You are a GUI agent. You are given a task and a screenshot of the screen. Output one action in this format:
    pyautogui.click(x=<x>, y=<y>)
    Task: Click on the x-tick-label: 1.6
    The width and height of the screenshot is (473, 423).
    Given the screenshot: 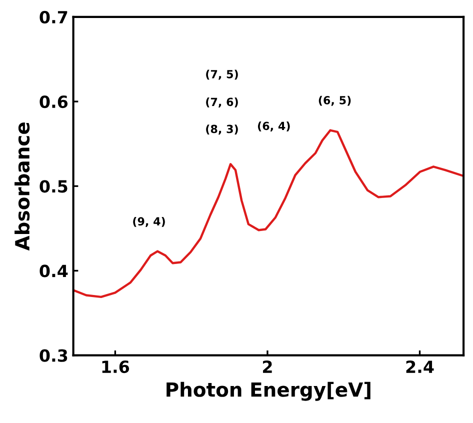 What is the action you would take?
    pyautogui.click(x=116, y=367)
    